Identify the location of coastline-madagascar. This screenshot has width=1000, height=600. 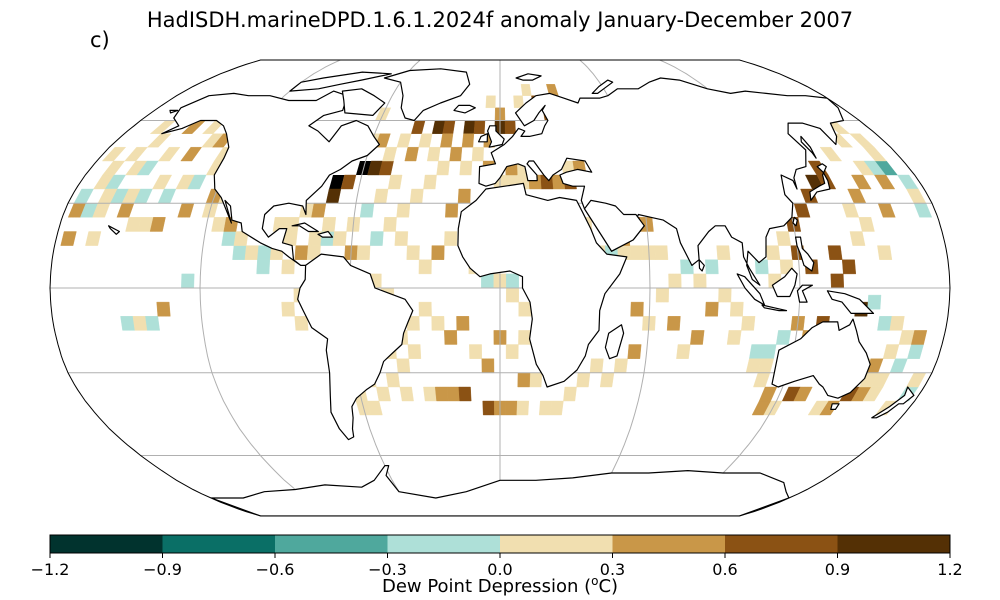
(614, 342).